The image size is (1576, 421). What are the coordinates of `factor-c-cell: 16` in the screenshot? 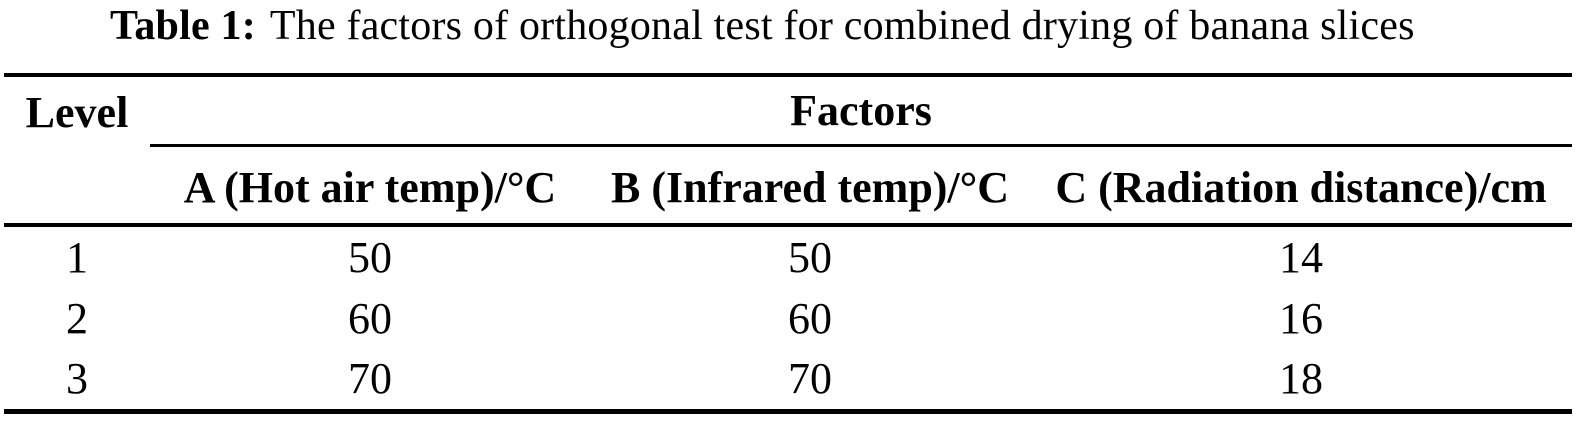 It's located at (1301, 318).